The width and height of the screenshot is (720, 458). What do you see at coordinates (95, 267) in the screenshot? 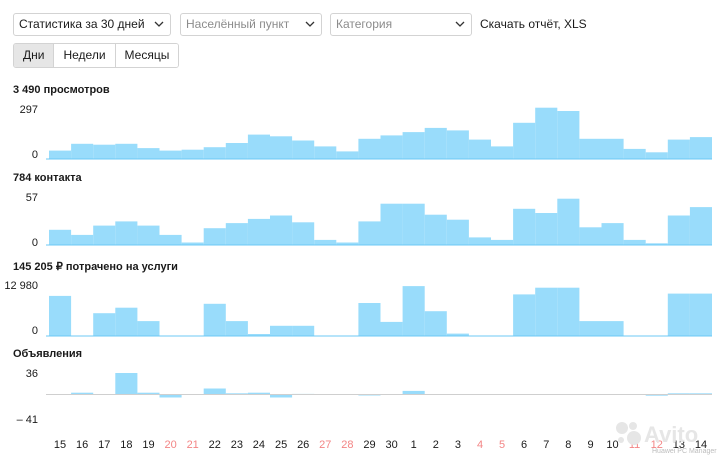
I see `spend-title: 145 205 ₽ потрачено на услуги` at bounding box center [95, 267].